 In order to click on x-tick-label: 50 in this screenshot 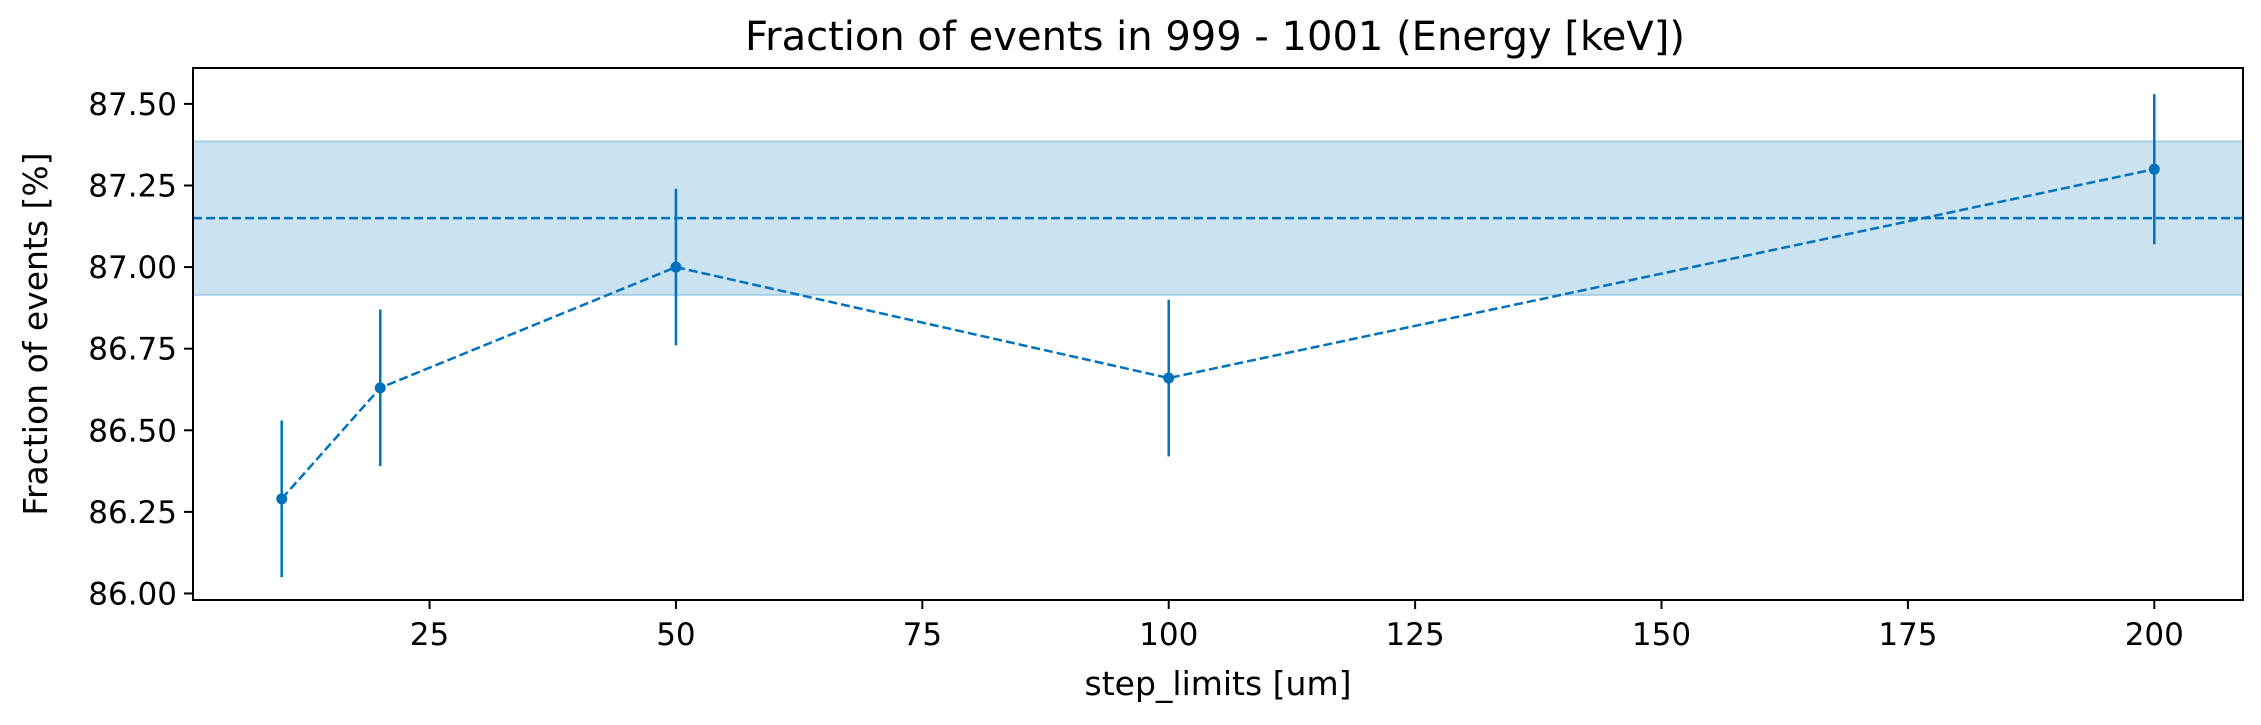, I will do `click(675, 635)`.